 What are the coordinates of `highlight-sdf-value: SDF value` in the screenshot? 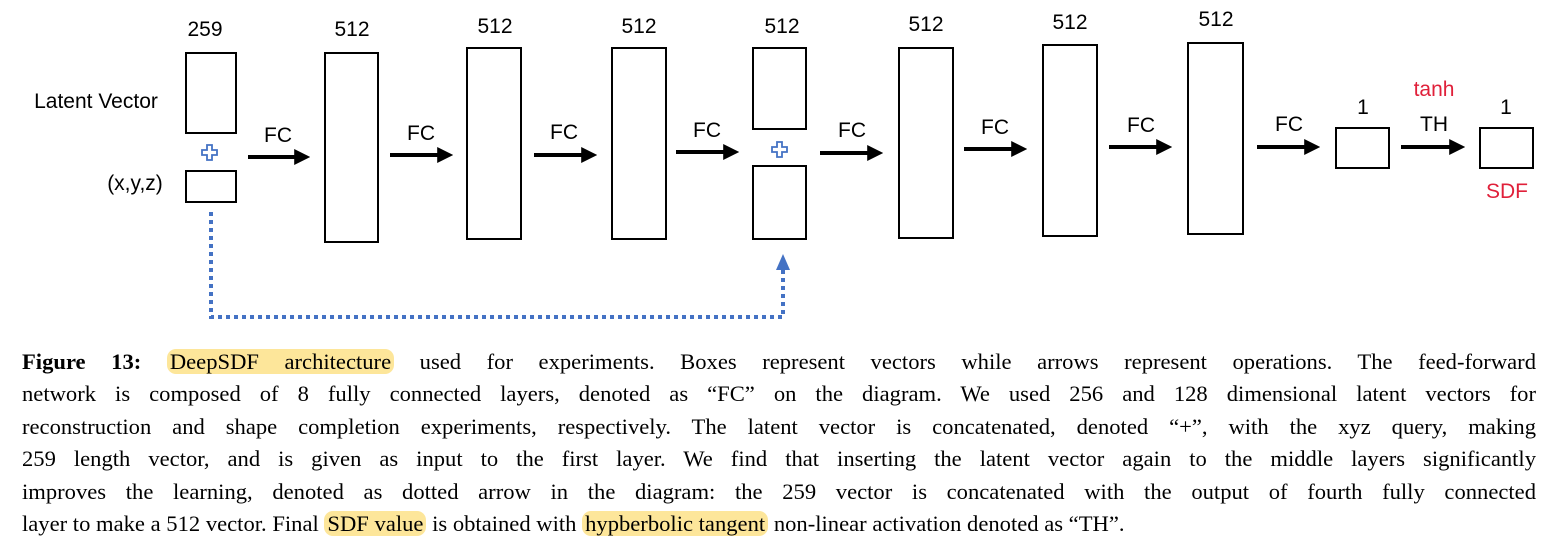 It's located at (375, 524).